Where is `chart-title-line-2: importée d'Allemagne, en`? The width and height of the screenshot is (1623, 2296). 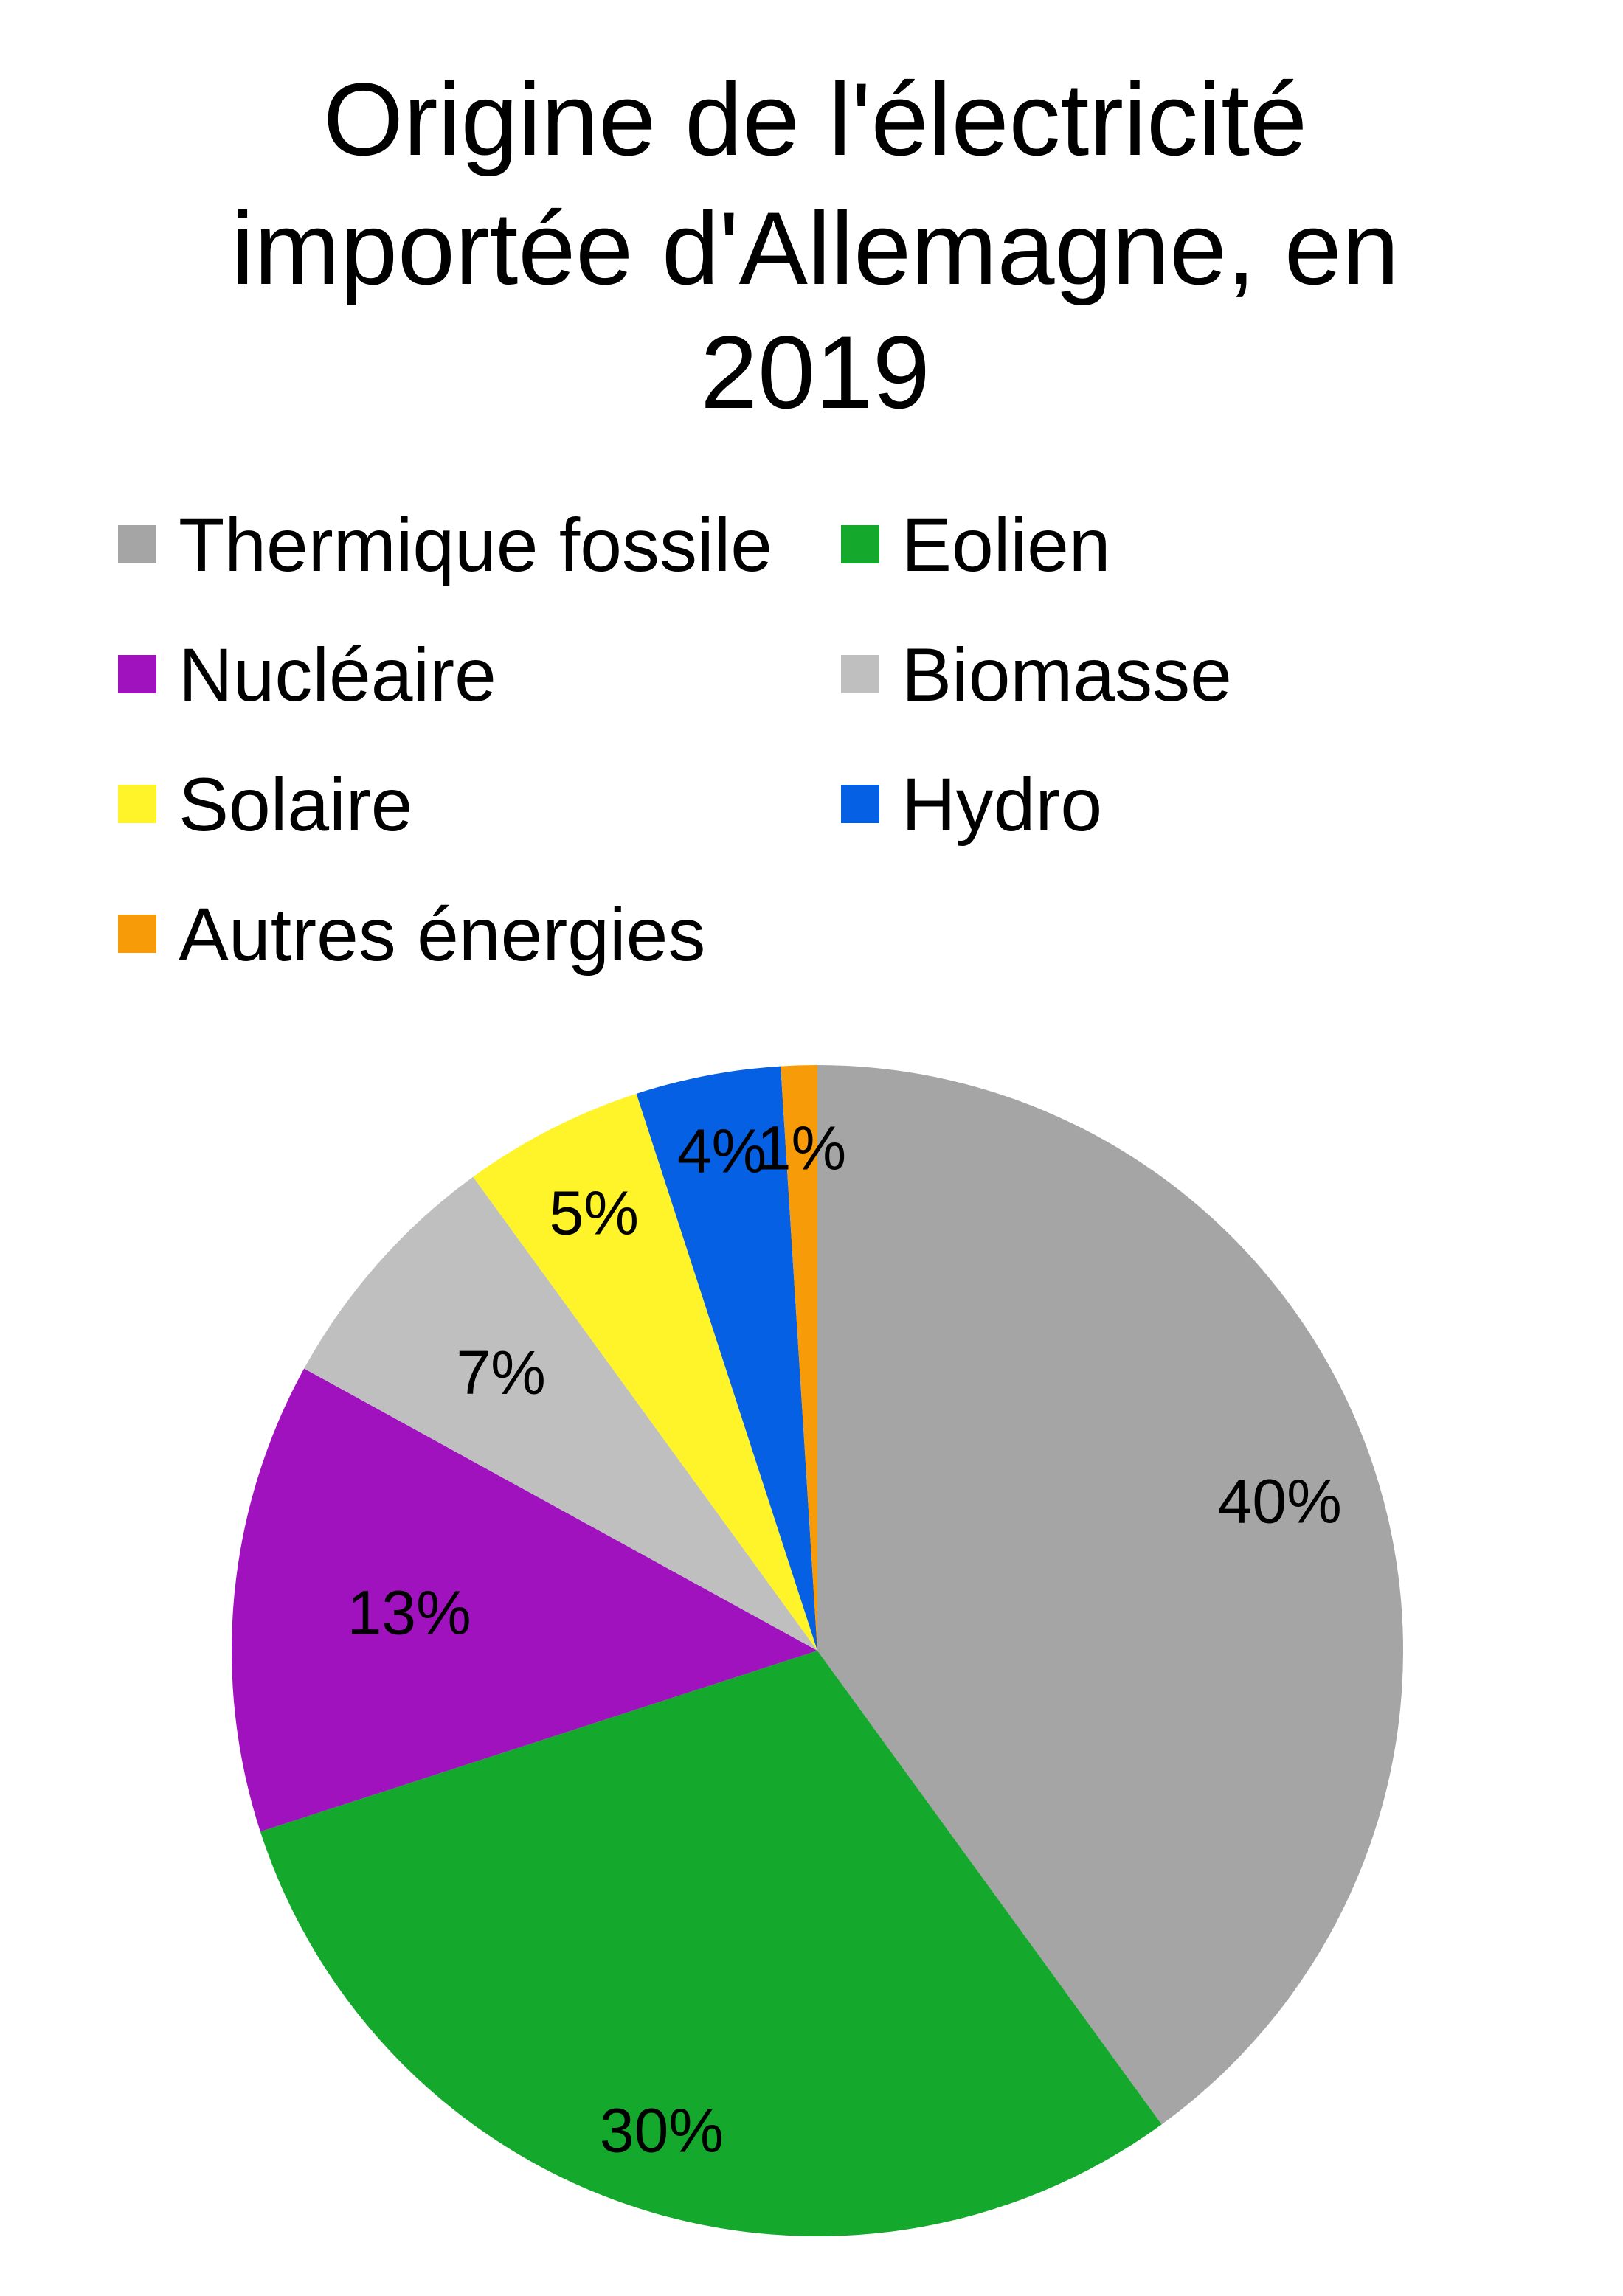
chart-title-line-2: importée d'Allemagne, en is located at coordinates (815, 248).